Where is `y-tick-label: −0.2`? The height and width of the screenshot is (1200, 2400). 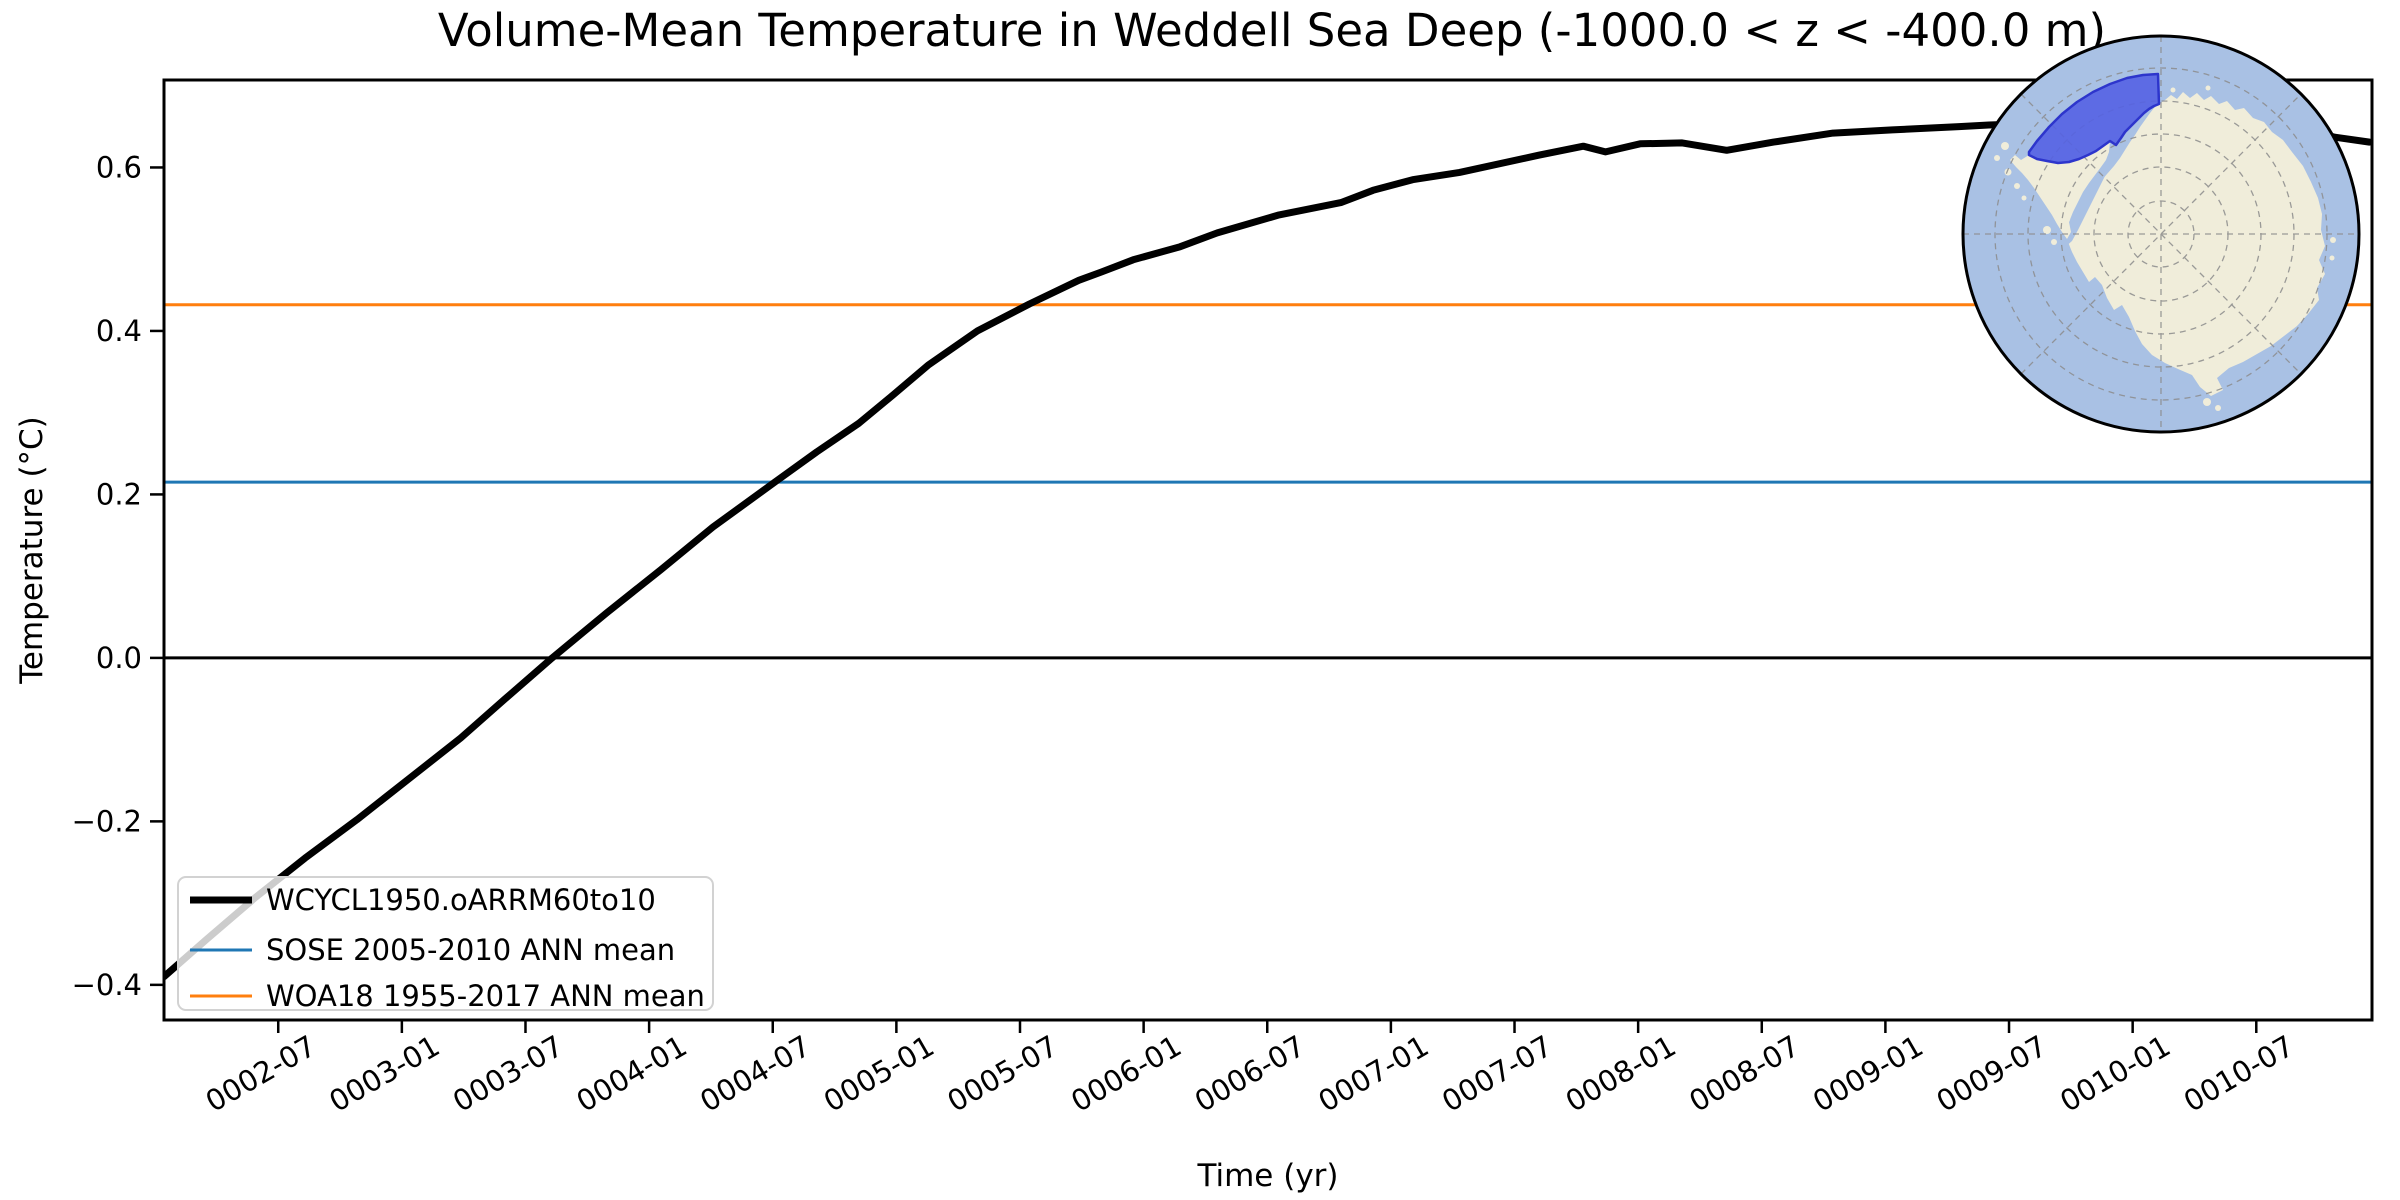
y-tick-label: −0.2 is located at coordinates (107, 821).